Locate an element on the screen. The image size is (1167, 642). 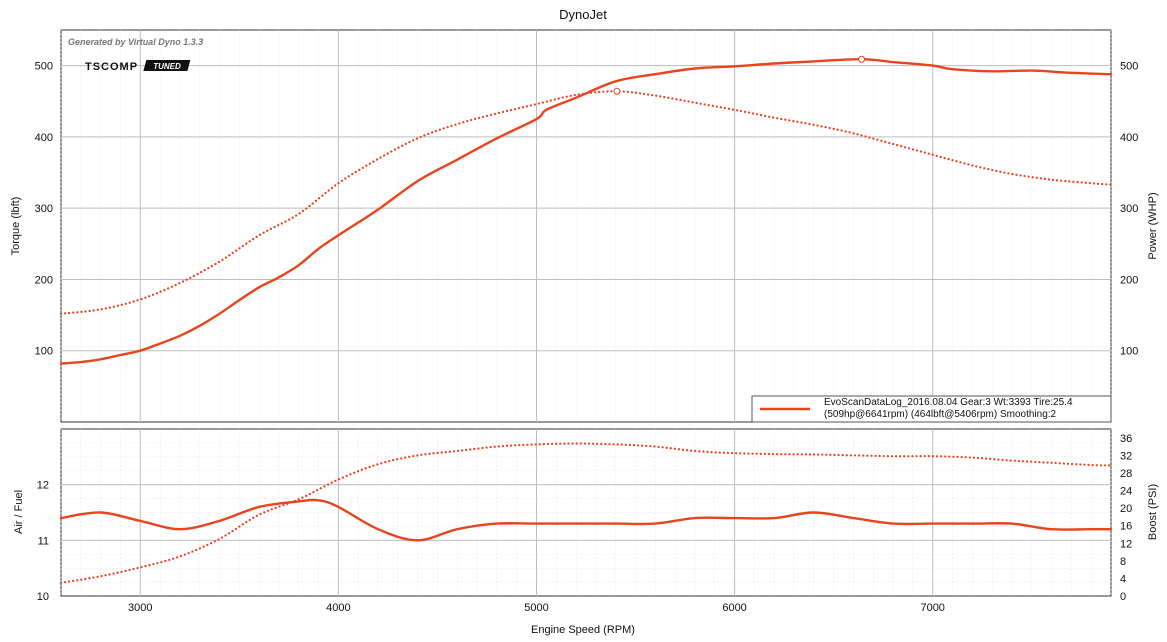
boost-tick-label: 32 is located at coordinates (1126, 456).